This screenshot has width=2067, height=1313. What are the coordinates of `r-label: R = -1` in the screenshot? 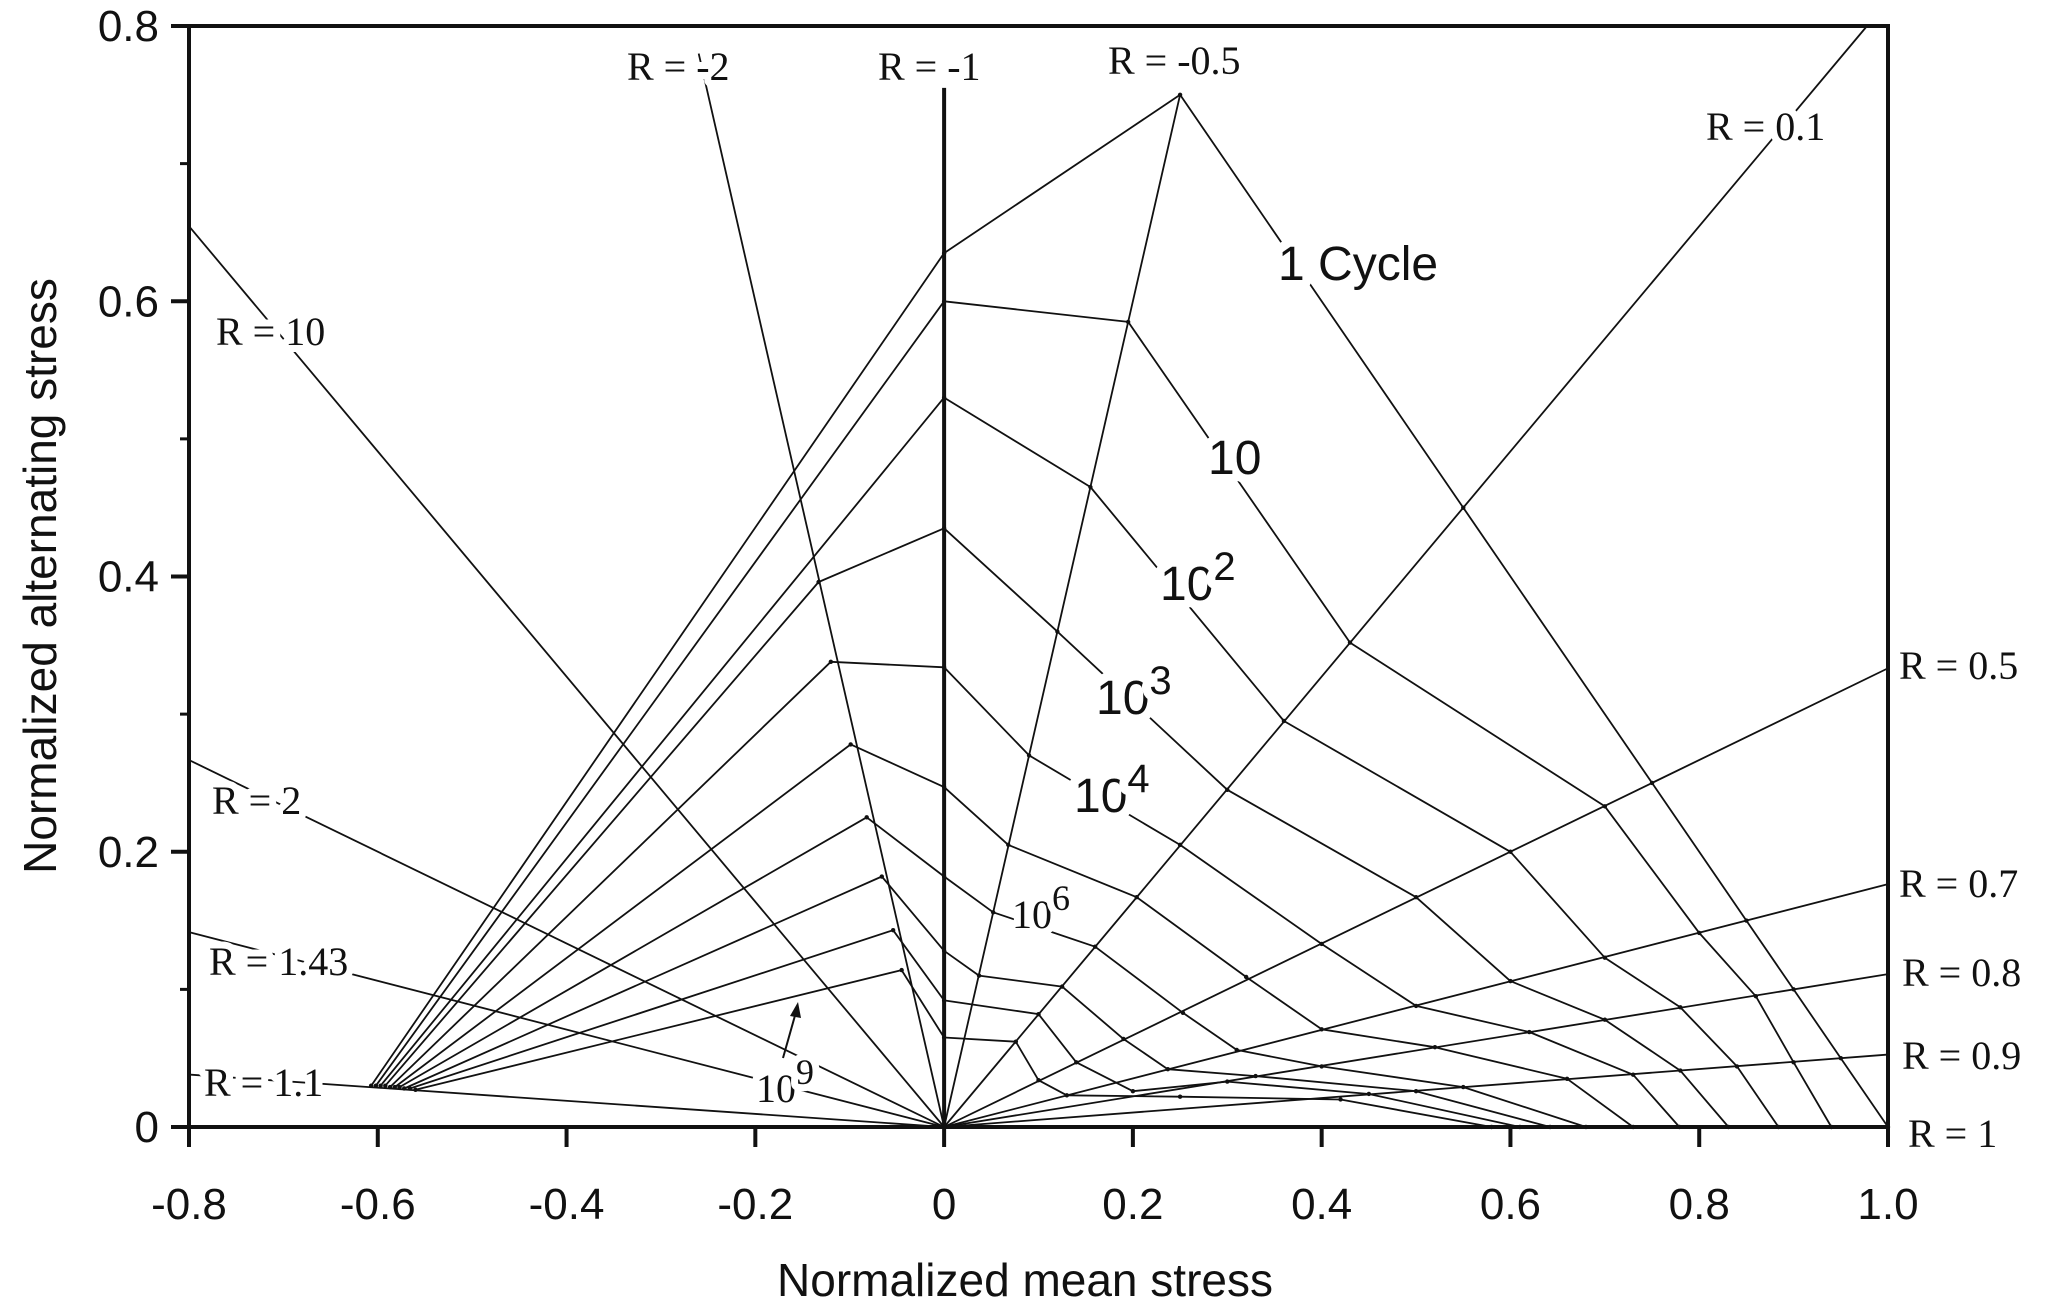 It's located at (929, 66).